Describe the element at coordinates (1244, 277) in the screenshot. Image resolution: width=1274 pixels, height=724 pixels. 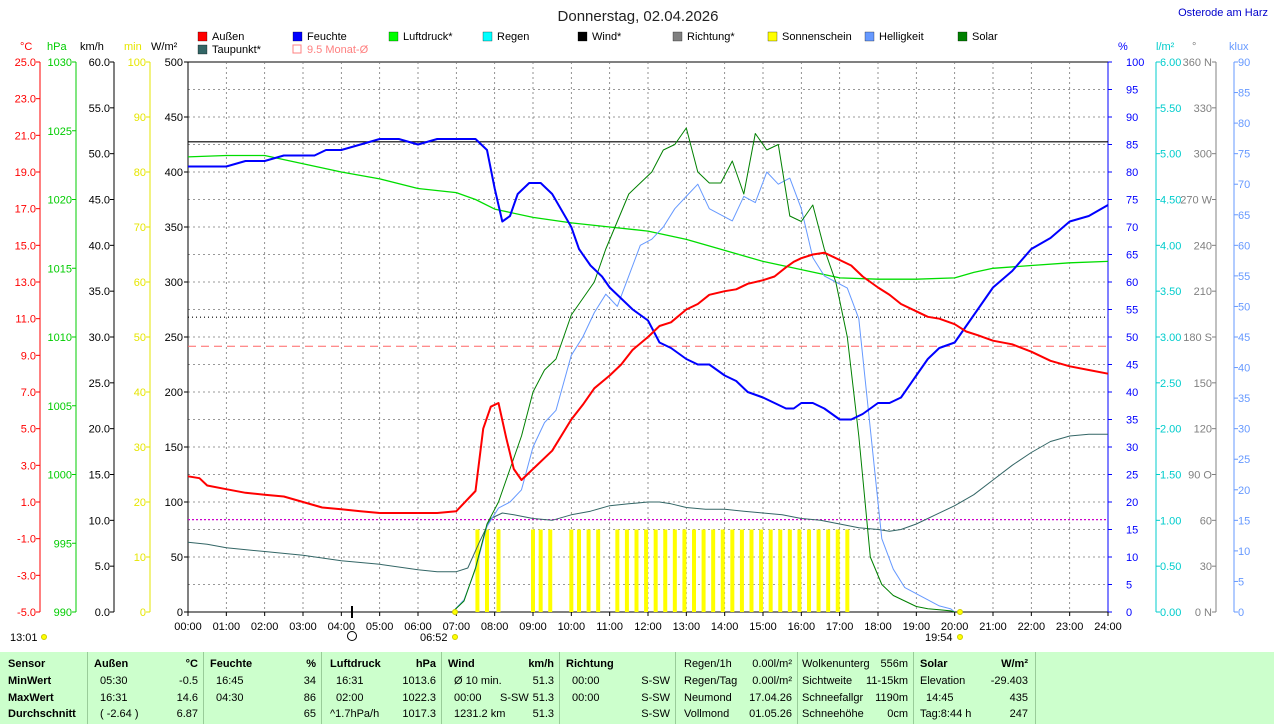
I see `klux-axis-tick-label: 55` at that location.